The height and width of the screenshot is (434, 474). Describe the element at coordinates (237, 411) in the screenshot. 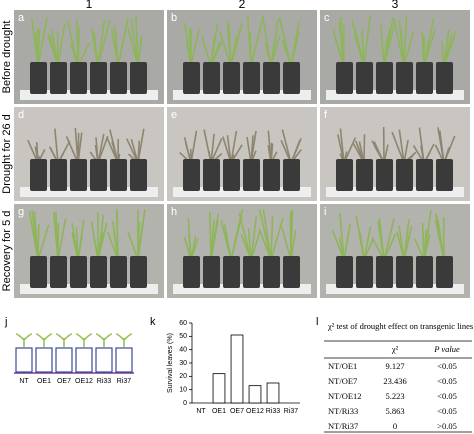

I see `x-tick-label: OE7` at that location.